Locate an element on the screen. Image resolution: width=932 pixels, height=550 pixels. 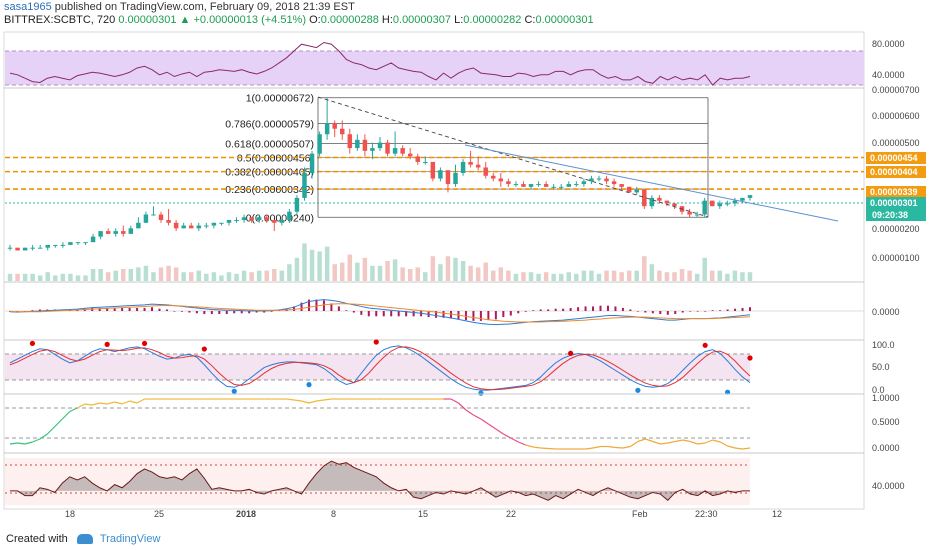
stochastic-pane: 100.0 50.0 0.0 is located at coordinates (450, 367).